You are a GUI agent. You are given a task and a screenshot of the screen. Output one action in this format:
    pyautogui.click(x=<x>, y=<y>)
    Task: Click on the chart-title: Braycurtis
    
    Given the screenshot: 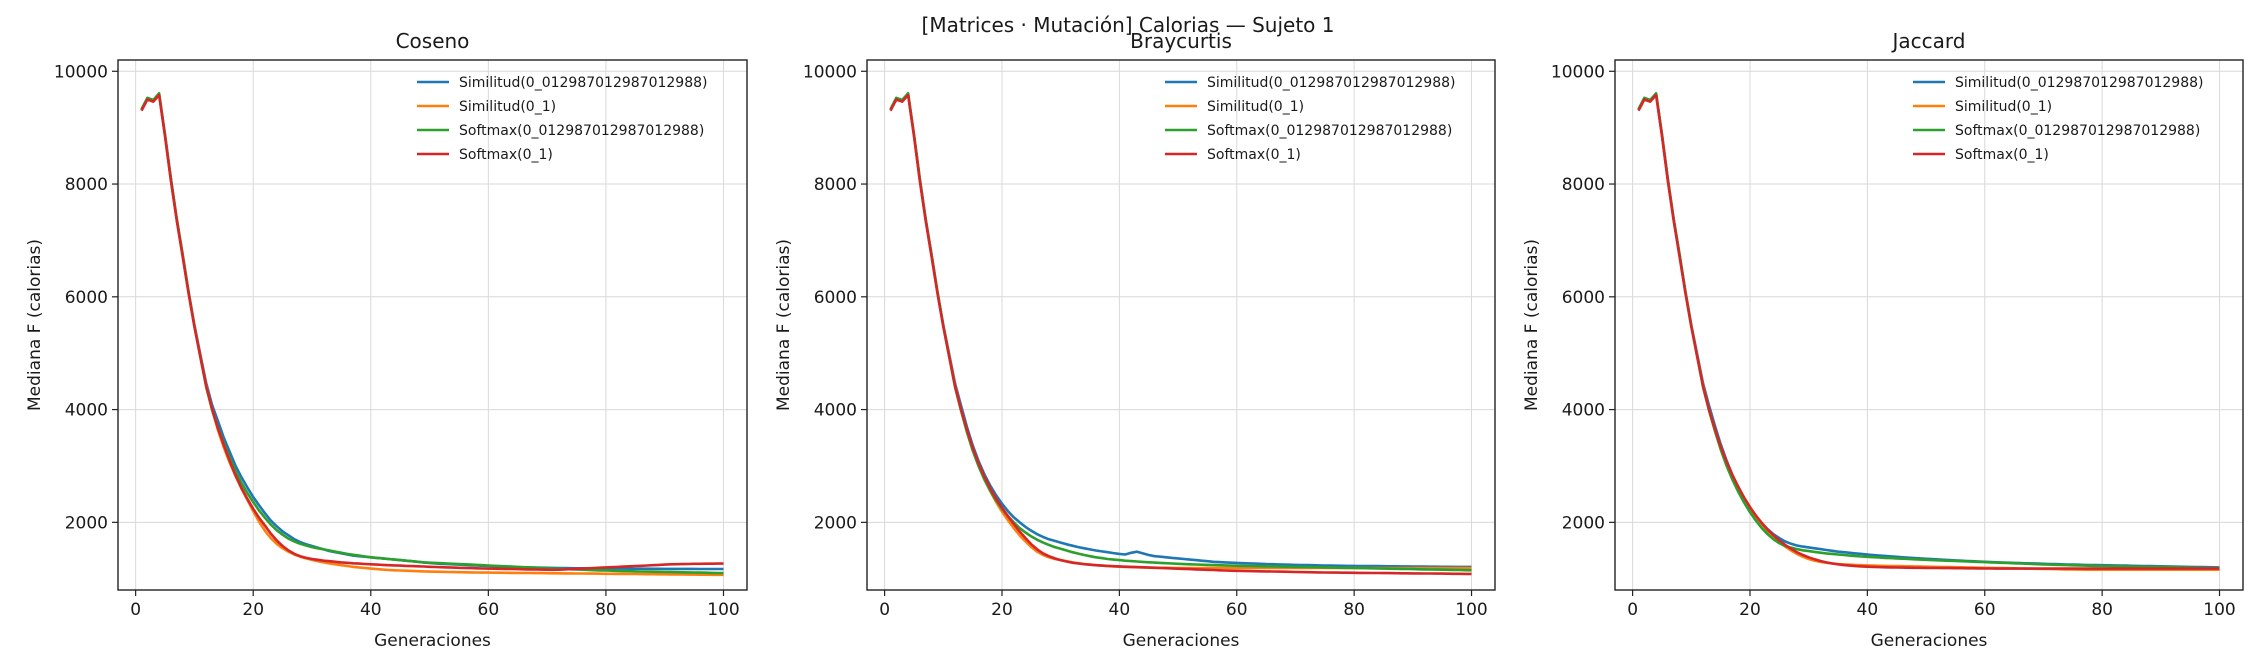 What is the action you would take?
    pyautogui.click(x=1181, y=41)
    